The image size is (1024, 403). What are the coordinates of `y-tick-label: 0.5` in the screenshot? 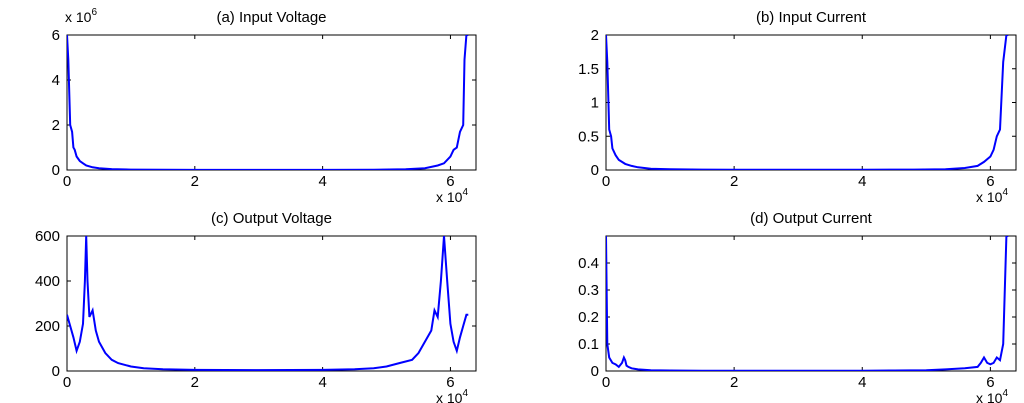 It's located at (588, 136).